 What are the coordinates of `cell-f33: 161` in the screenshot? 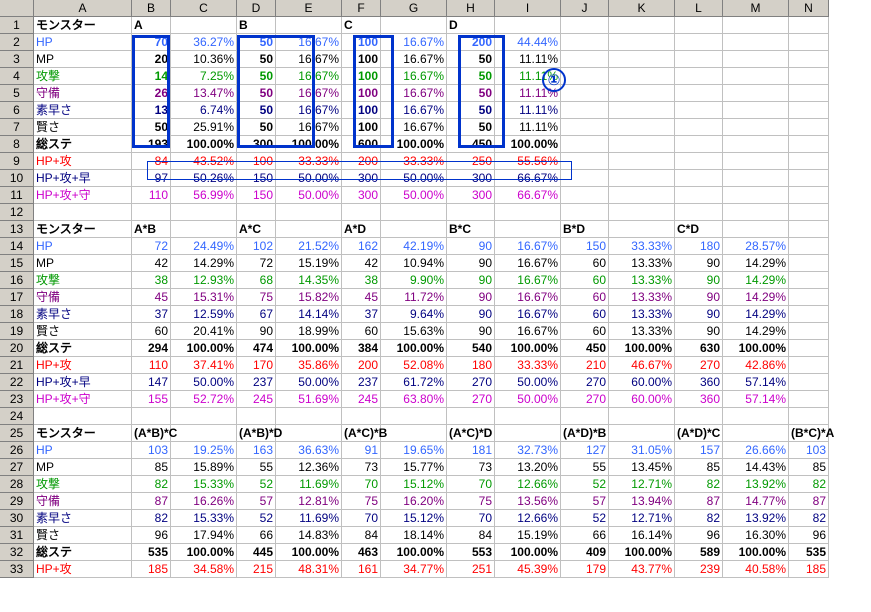 It's located at (361, 569).